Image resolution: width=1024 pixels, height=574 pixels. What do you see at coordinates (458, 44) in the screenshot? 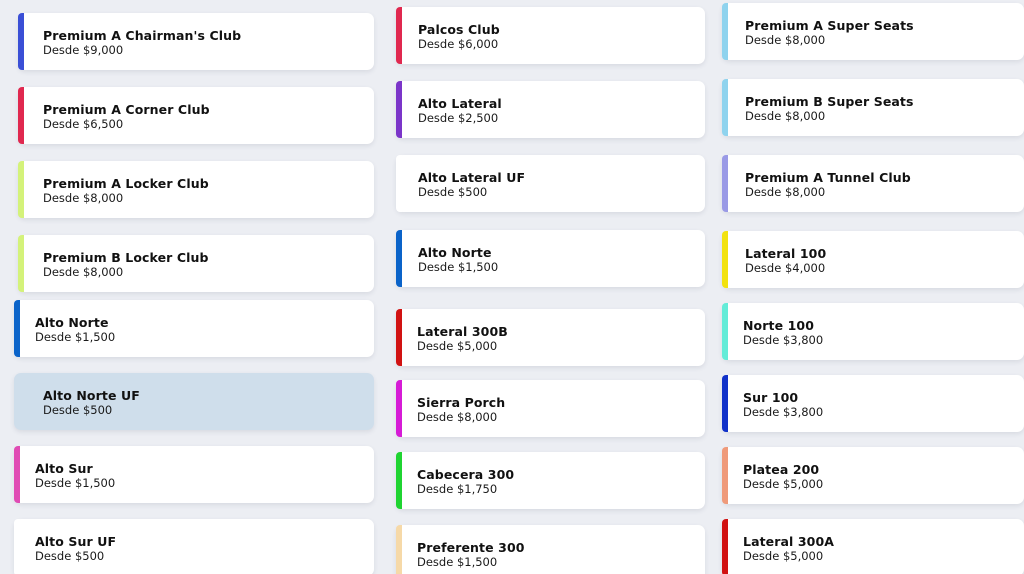
I see `section-price: Desde $6,000` at bounding box center [458, 44].